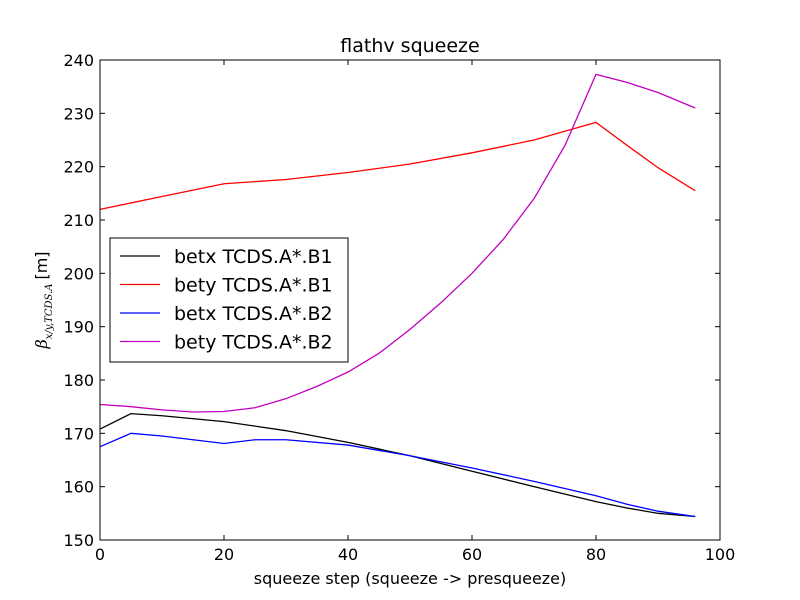  I want to click on svg-text:βx/y,TCDS.A[m]: βx/y,TCDS.A [m], so click(43, 300).